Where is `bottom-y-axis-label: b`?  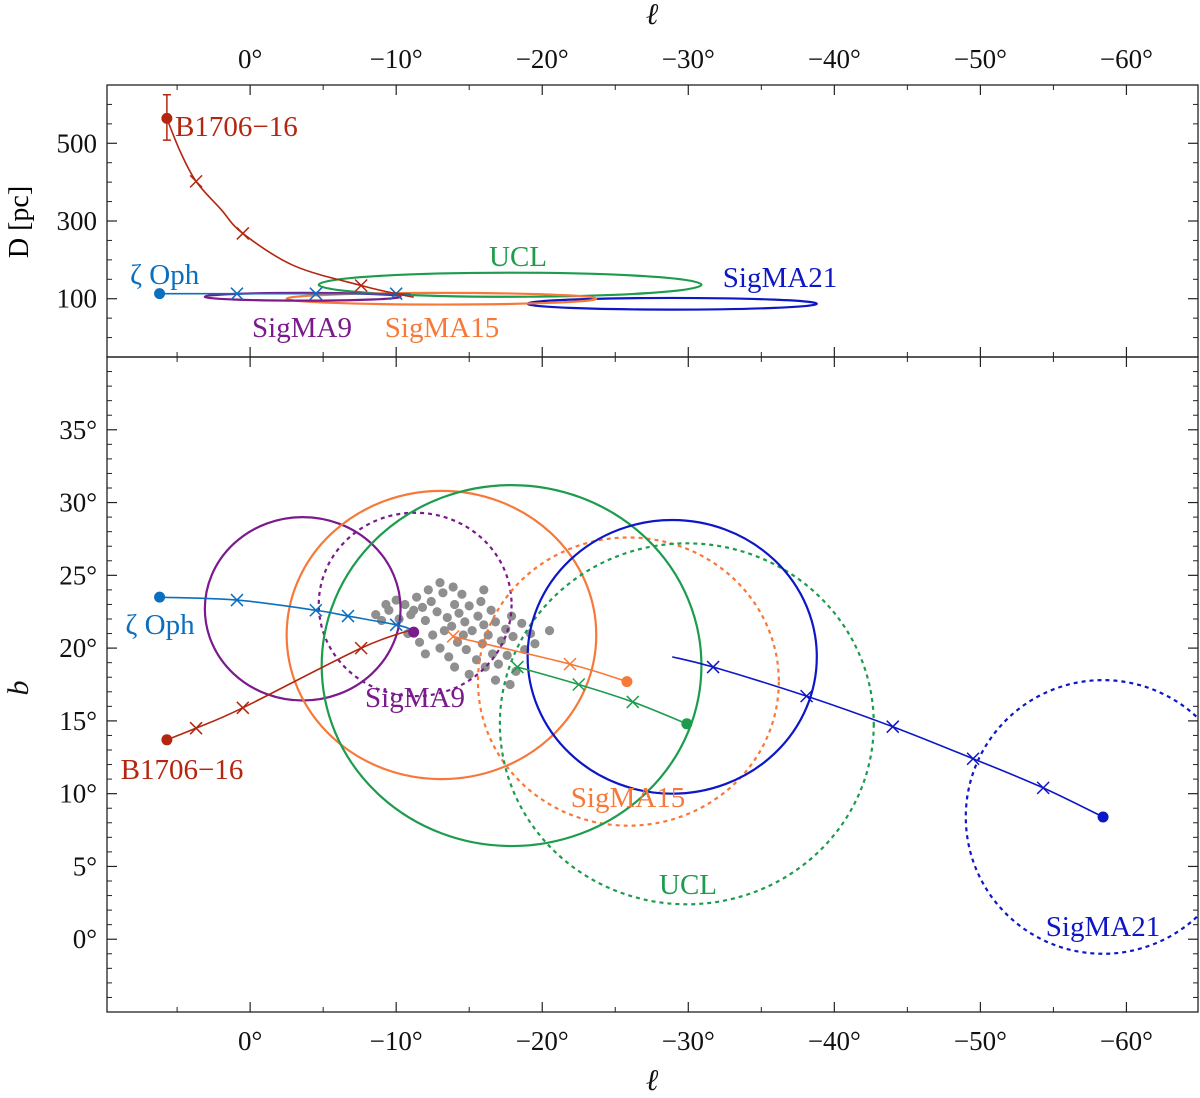 bottom-y-axis-label: b is located at coordinates (18, 688).